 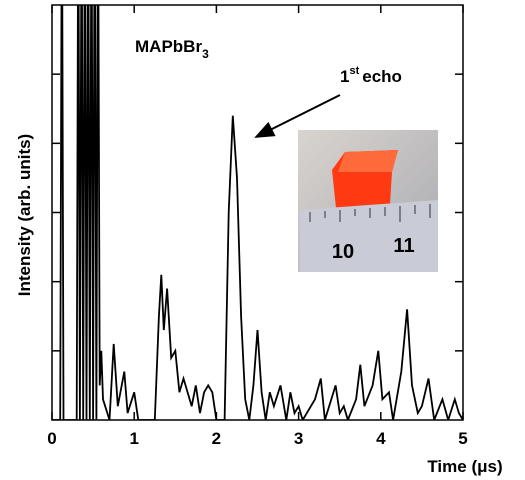 I want to click on sample-name: MAPbBr, so click(x=168, y=46).